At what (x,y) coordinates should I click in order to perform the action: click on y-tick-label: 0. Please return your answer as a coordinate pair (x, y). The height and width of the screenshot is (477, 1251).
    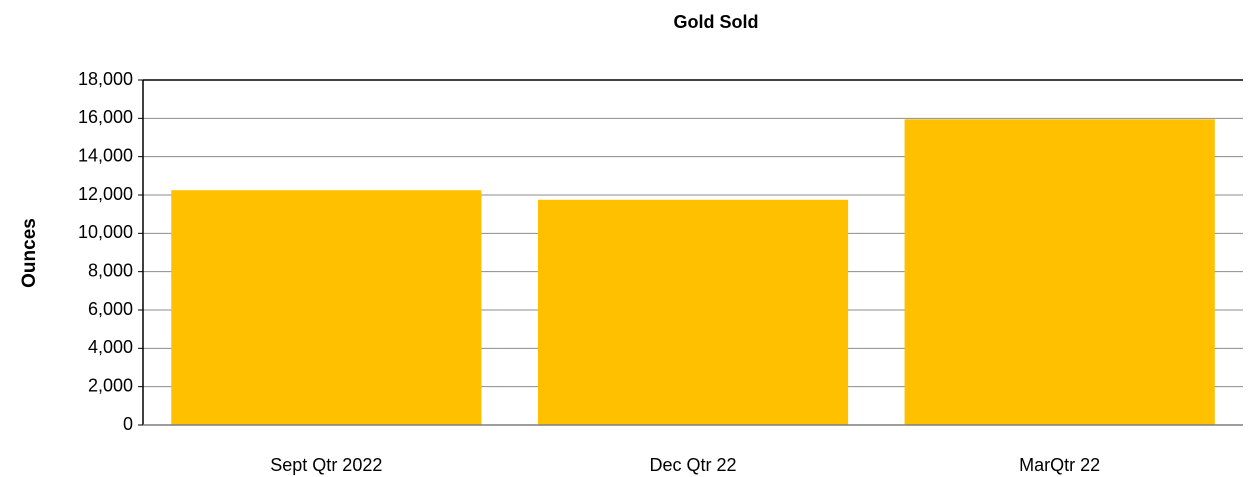
    Looking at the image, I should click on (128, 424).